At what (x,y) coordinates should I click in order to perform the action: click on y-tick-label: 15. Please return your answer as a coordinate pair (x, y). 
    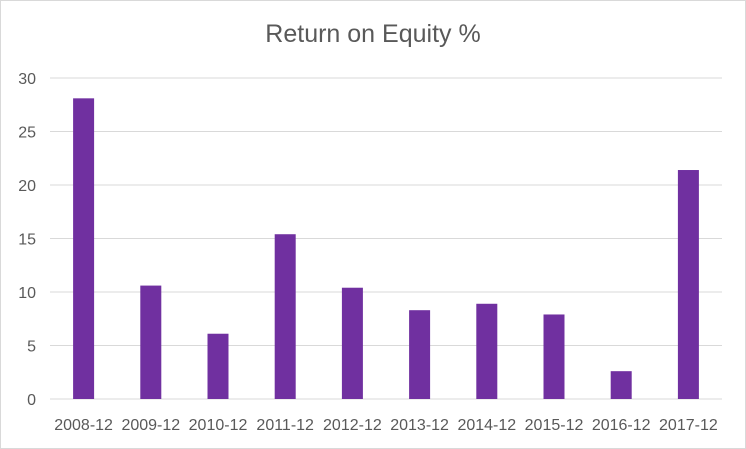
    Looking at the image, I should click on (27, 240).